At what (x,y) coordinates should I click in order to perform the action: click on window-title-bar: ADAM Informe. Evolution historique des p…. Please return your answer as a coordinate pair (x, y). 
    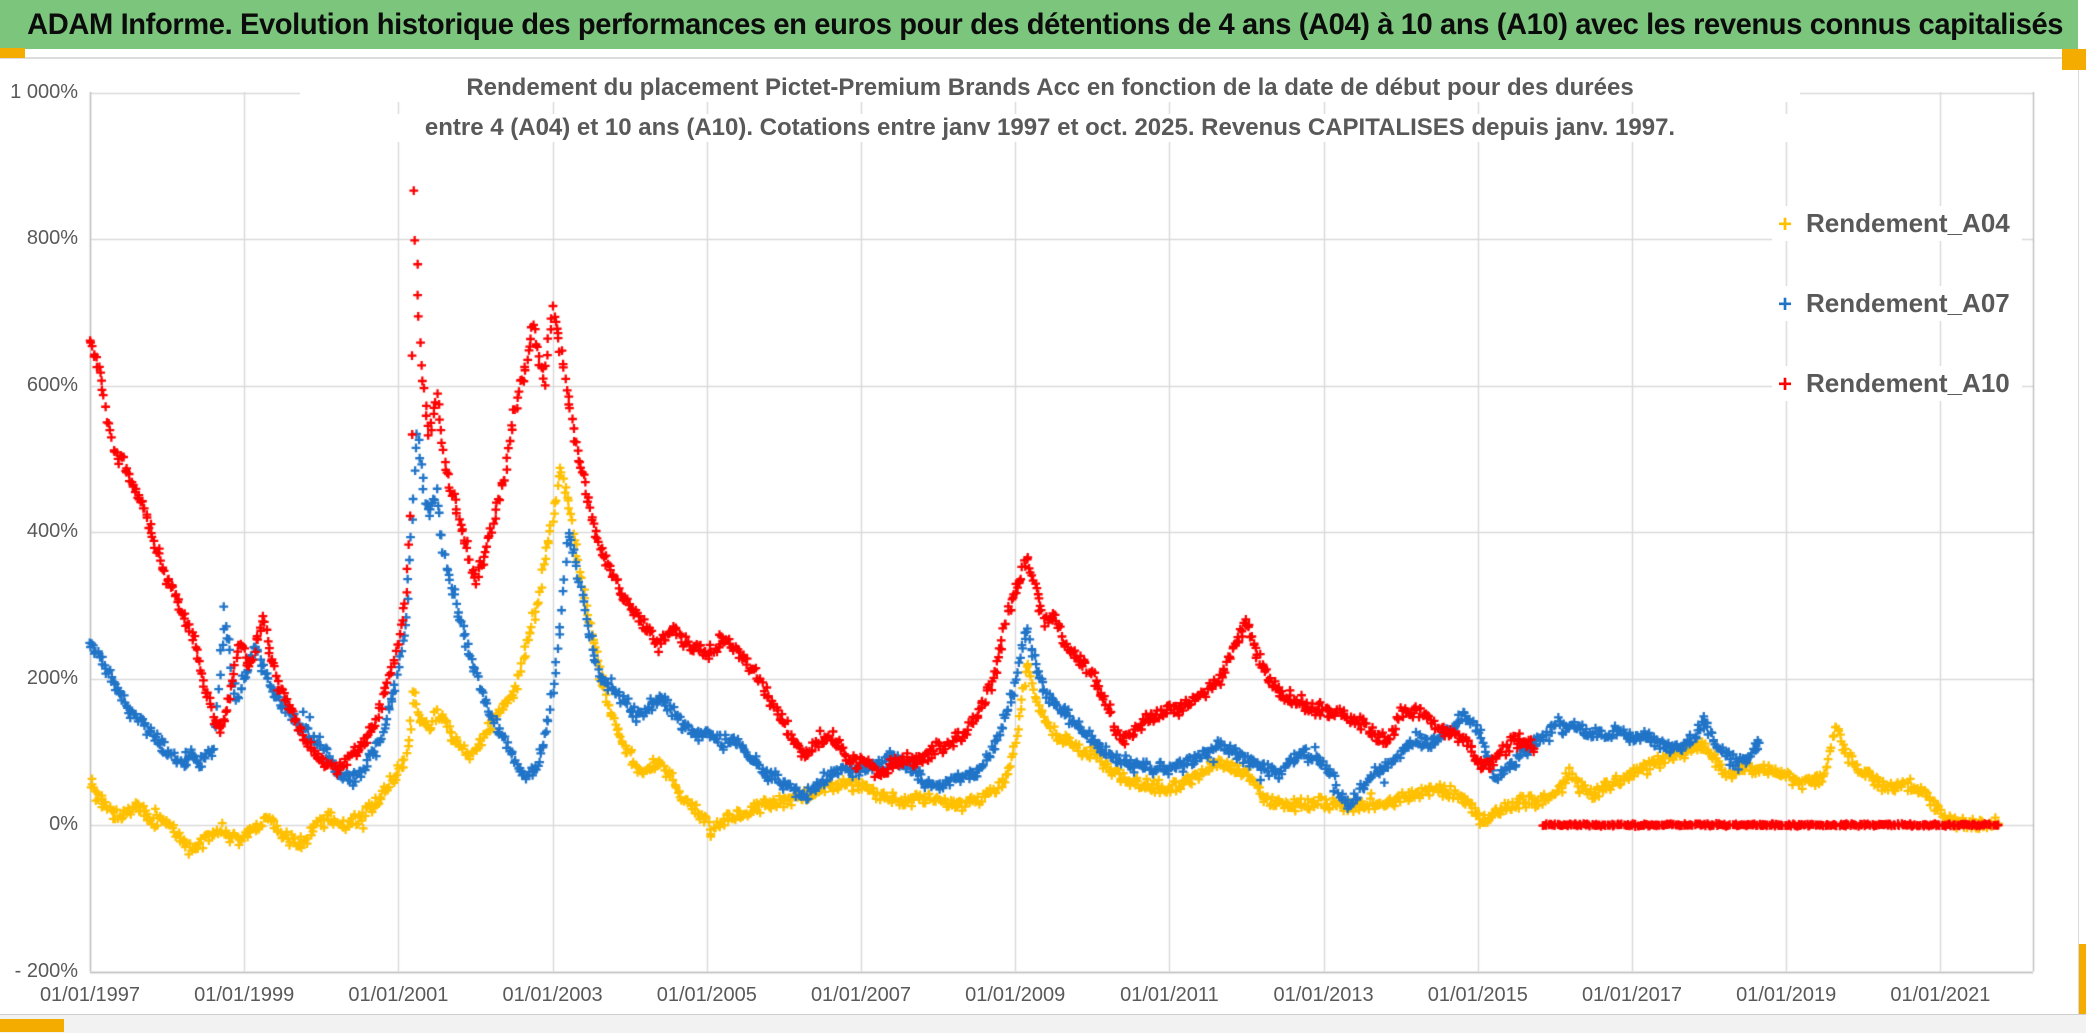
    Looking at the image, I should click on (1039, 24).